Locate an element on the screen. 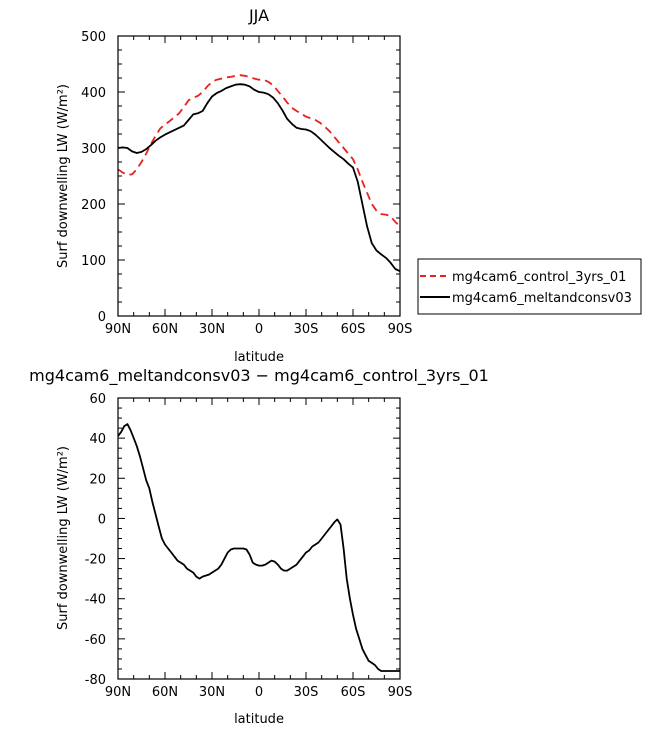 The width and height of the screenshot is (649, 730). top-x-tick-label-2: 30N is located at coordinates (212, 329).